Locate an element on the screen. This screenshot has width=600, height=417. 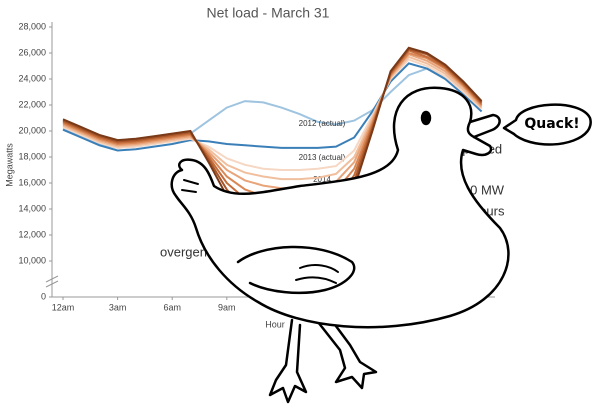
duck-beak-line is located at coordinates (471, 129).